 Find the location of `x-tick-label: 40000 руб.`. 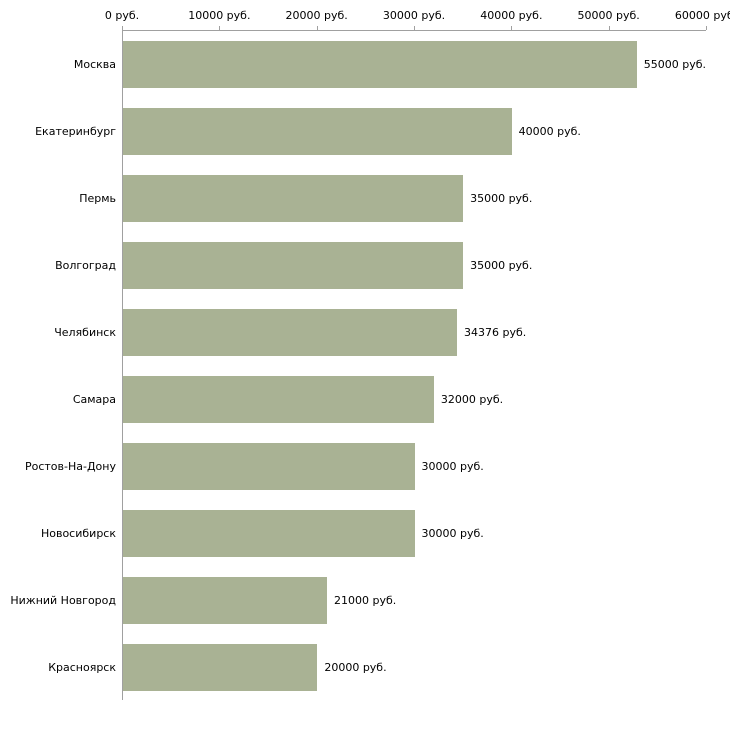

x-tick-label: 40000 руб. is located at coordinates (511, 15).